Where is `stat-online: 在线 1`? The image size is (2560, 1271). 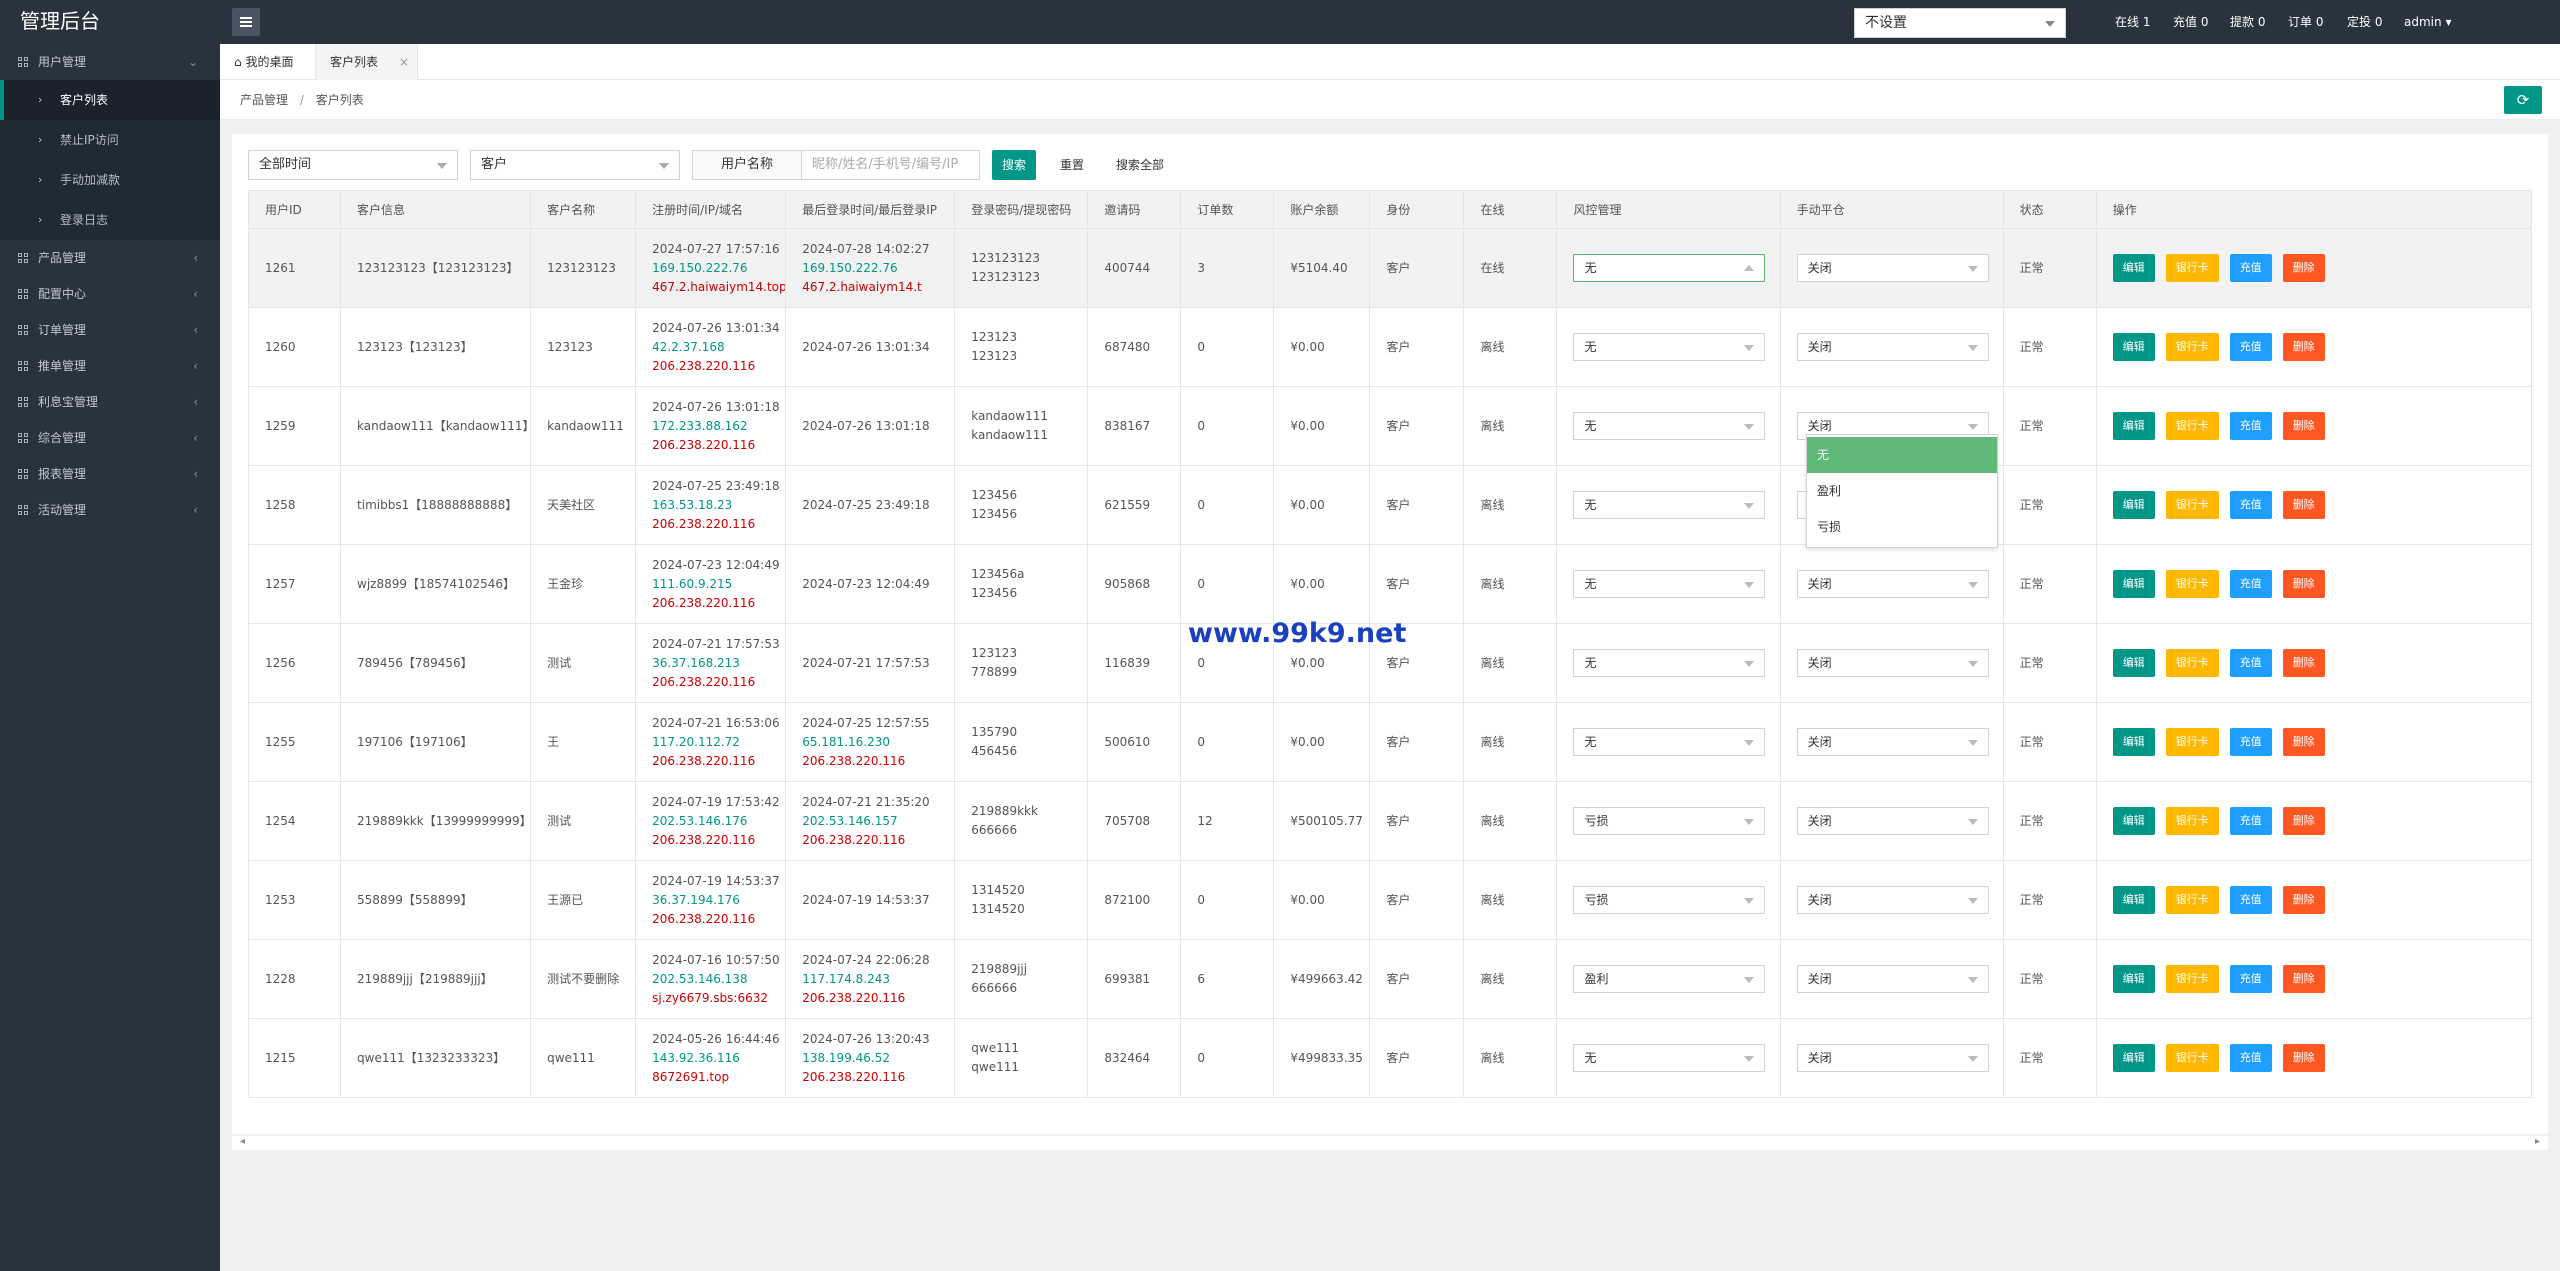 stat-online: 在线 1 is located at coordinates (2133, 22).